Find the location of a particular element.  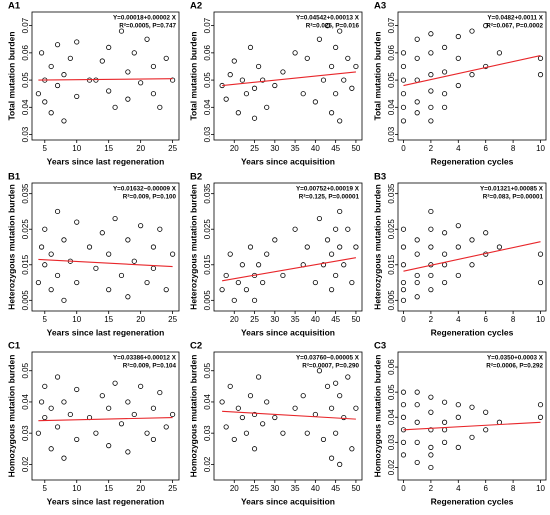

equation: Y=0.0350+0.0003 X is located at coordinates (515, 358).